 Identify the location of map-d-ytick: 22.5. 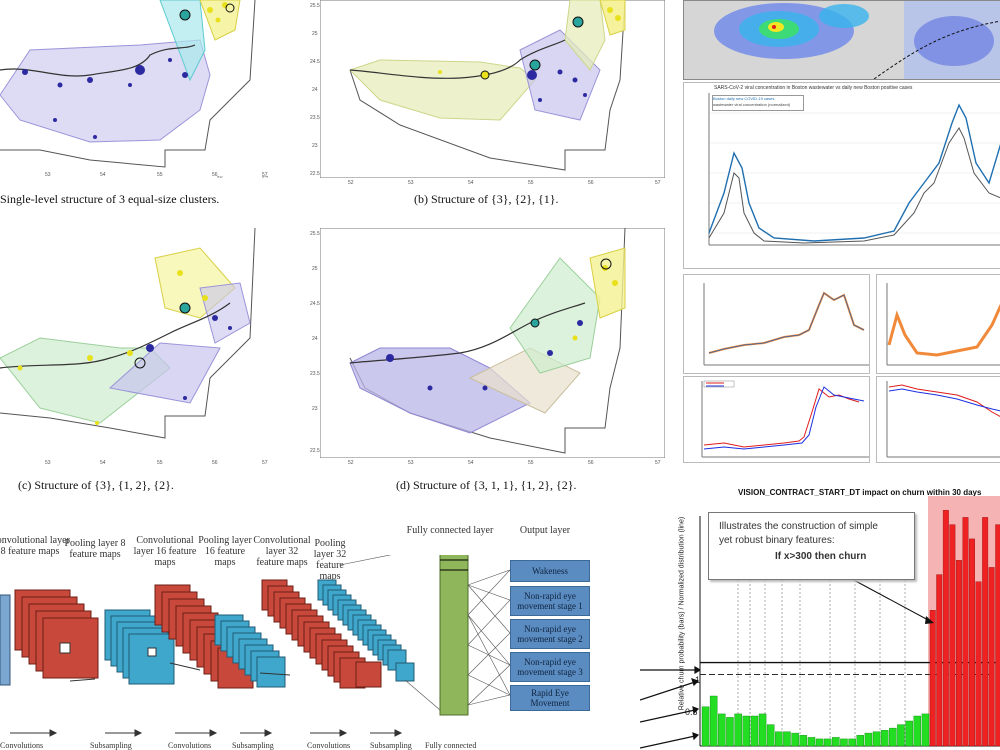
(315, 451).